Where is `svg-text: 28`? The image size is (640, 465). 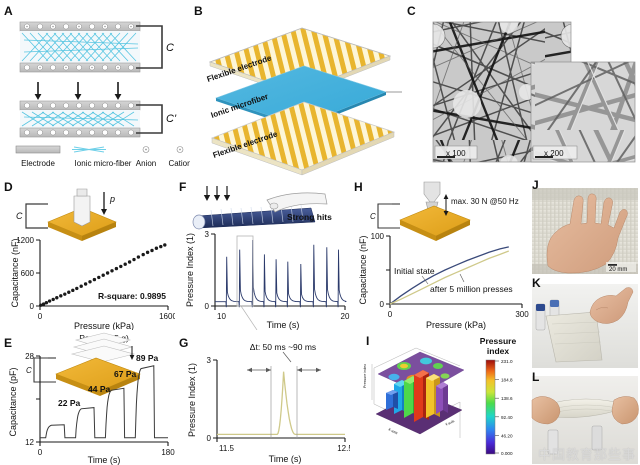 svg-text: 28 is located at coordinates (29, 356).